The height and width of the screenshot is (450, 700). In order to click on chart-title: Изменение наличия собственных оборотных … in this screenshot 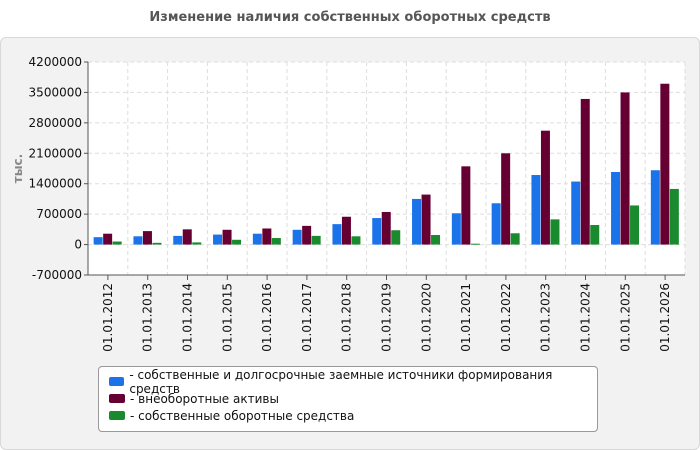, I will do `click(350, 17)`.